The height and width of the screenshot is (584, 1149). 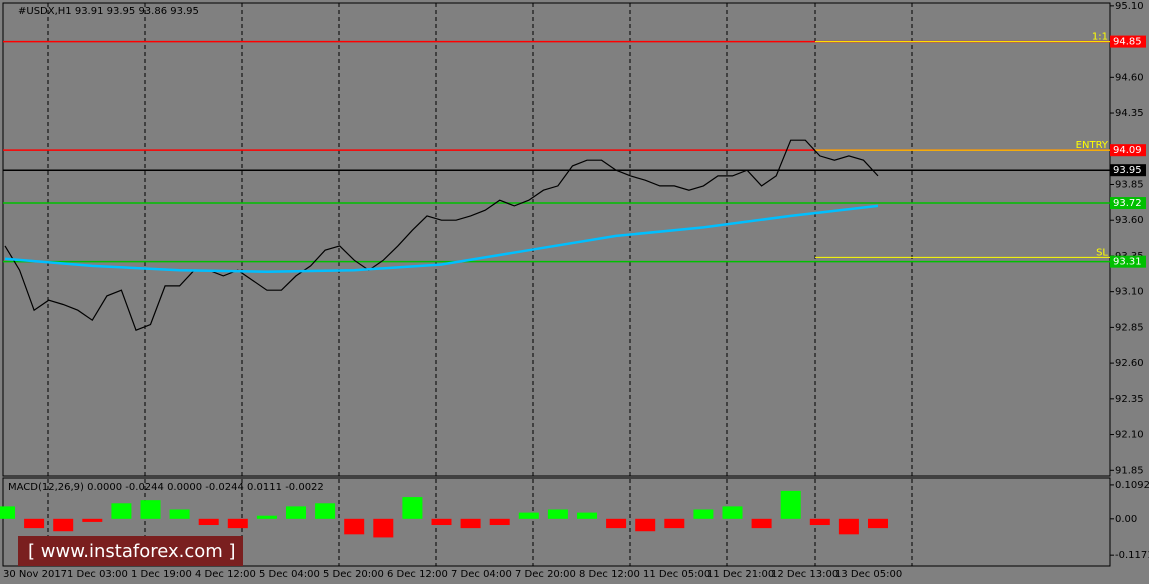 What do you see at coordinates (868, 574) in the screenshot?
I see `x-tick-label: 13 Dec 05:00` at bounding box center [868, 574].